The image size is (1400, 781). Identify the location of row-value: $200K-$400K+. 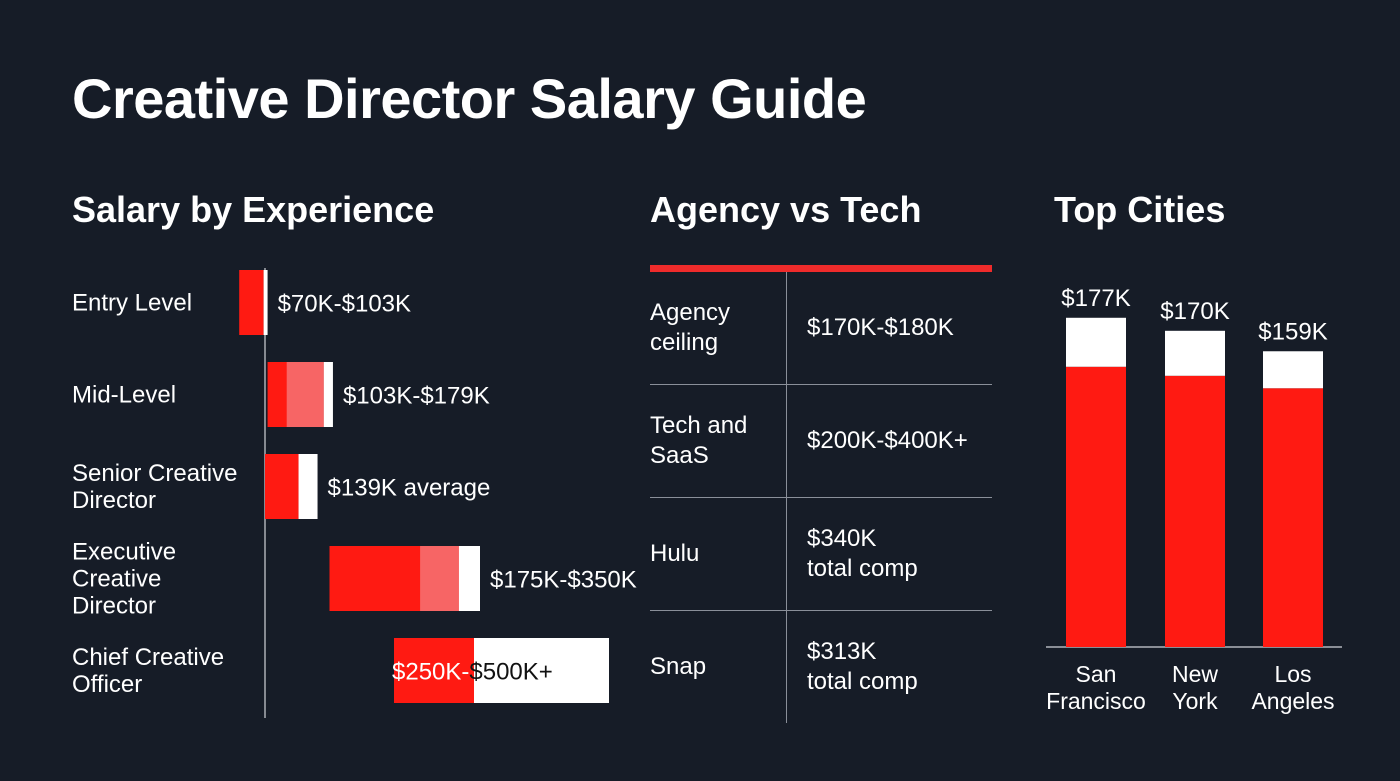
(887, 440).